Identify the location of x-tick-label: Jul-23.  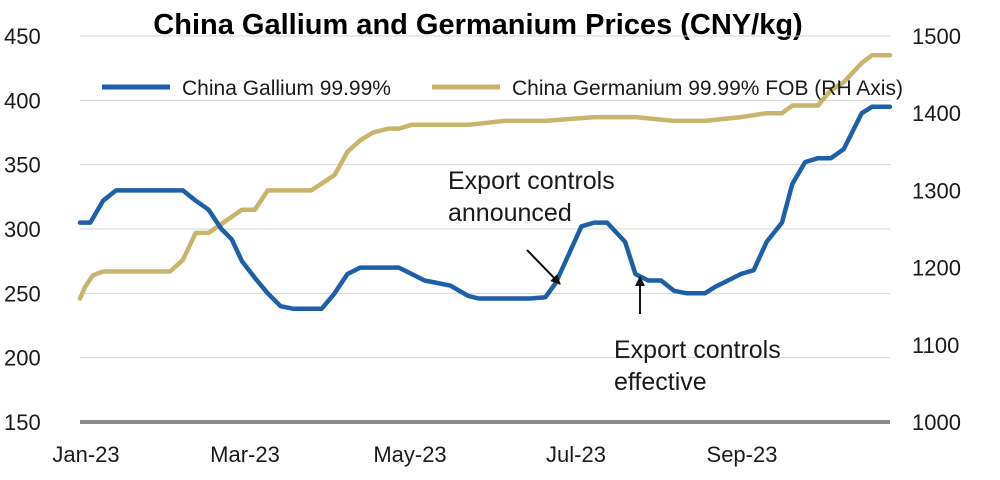
(576, 454).